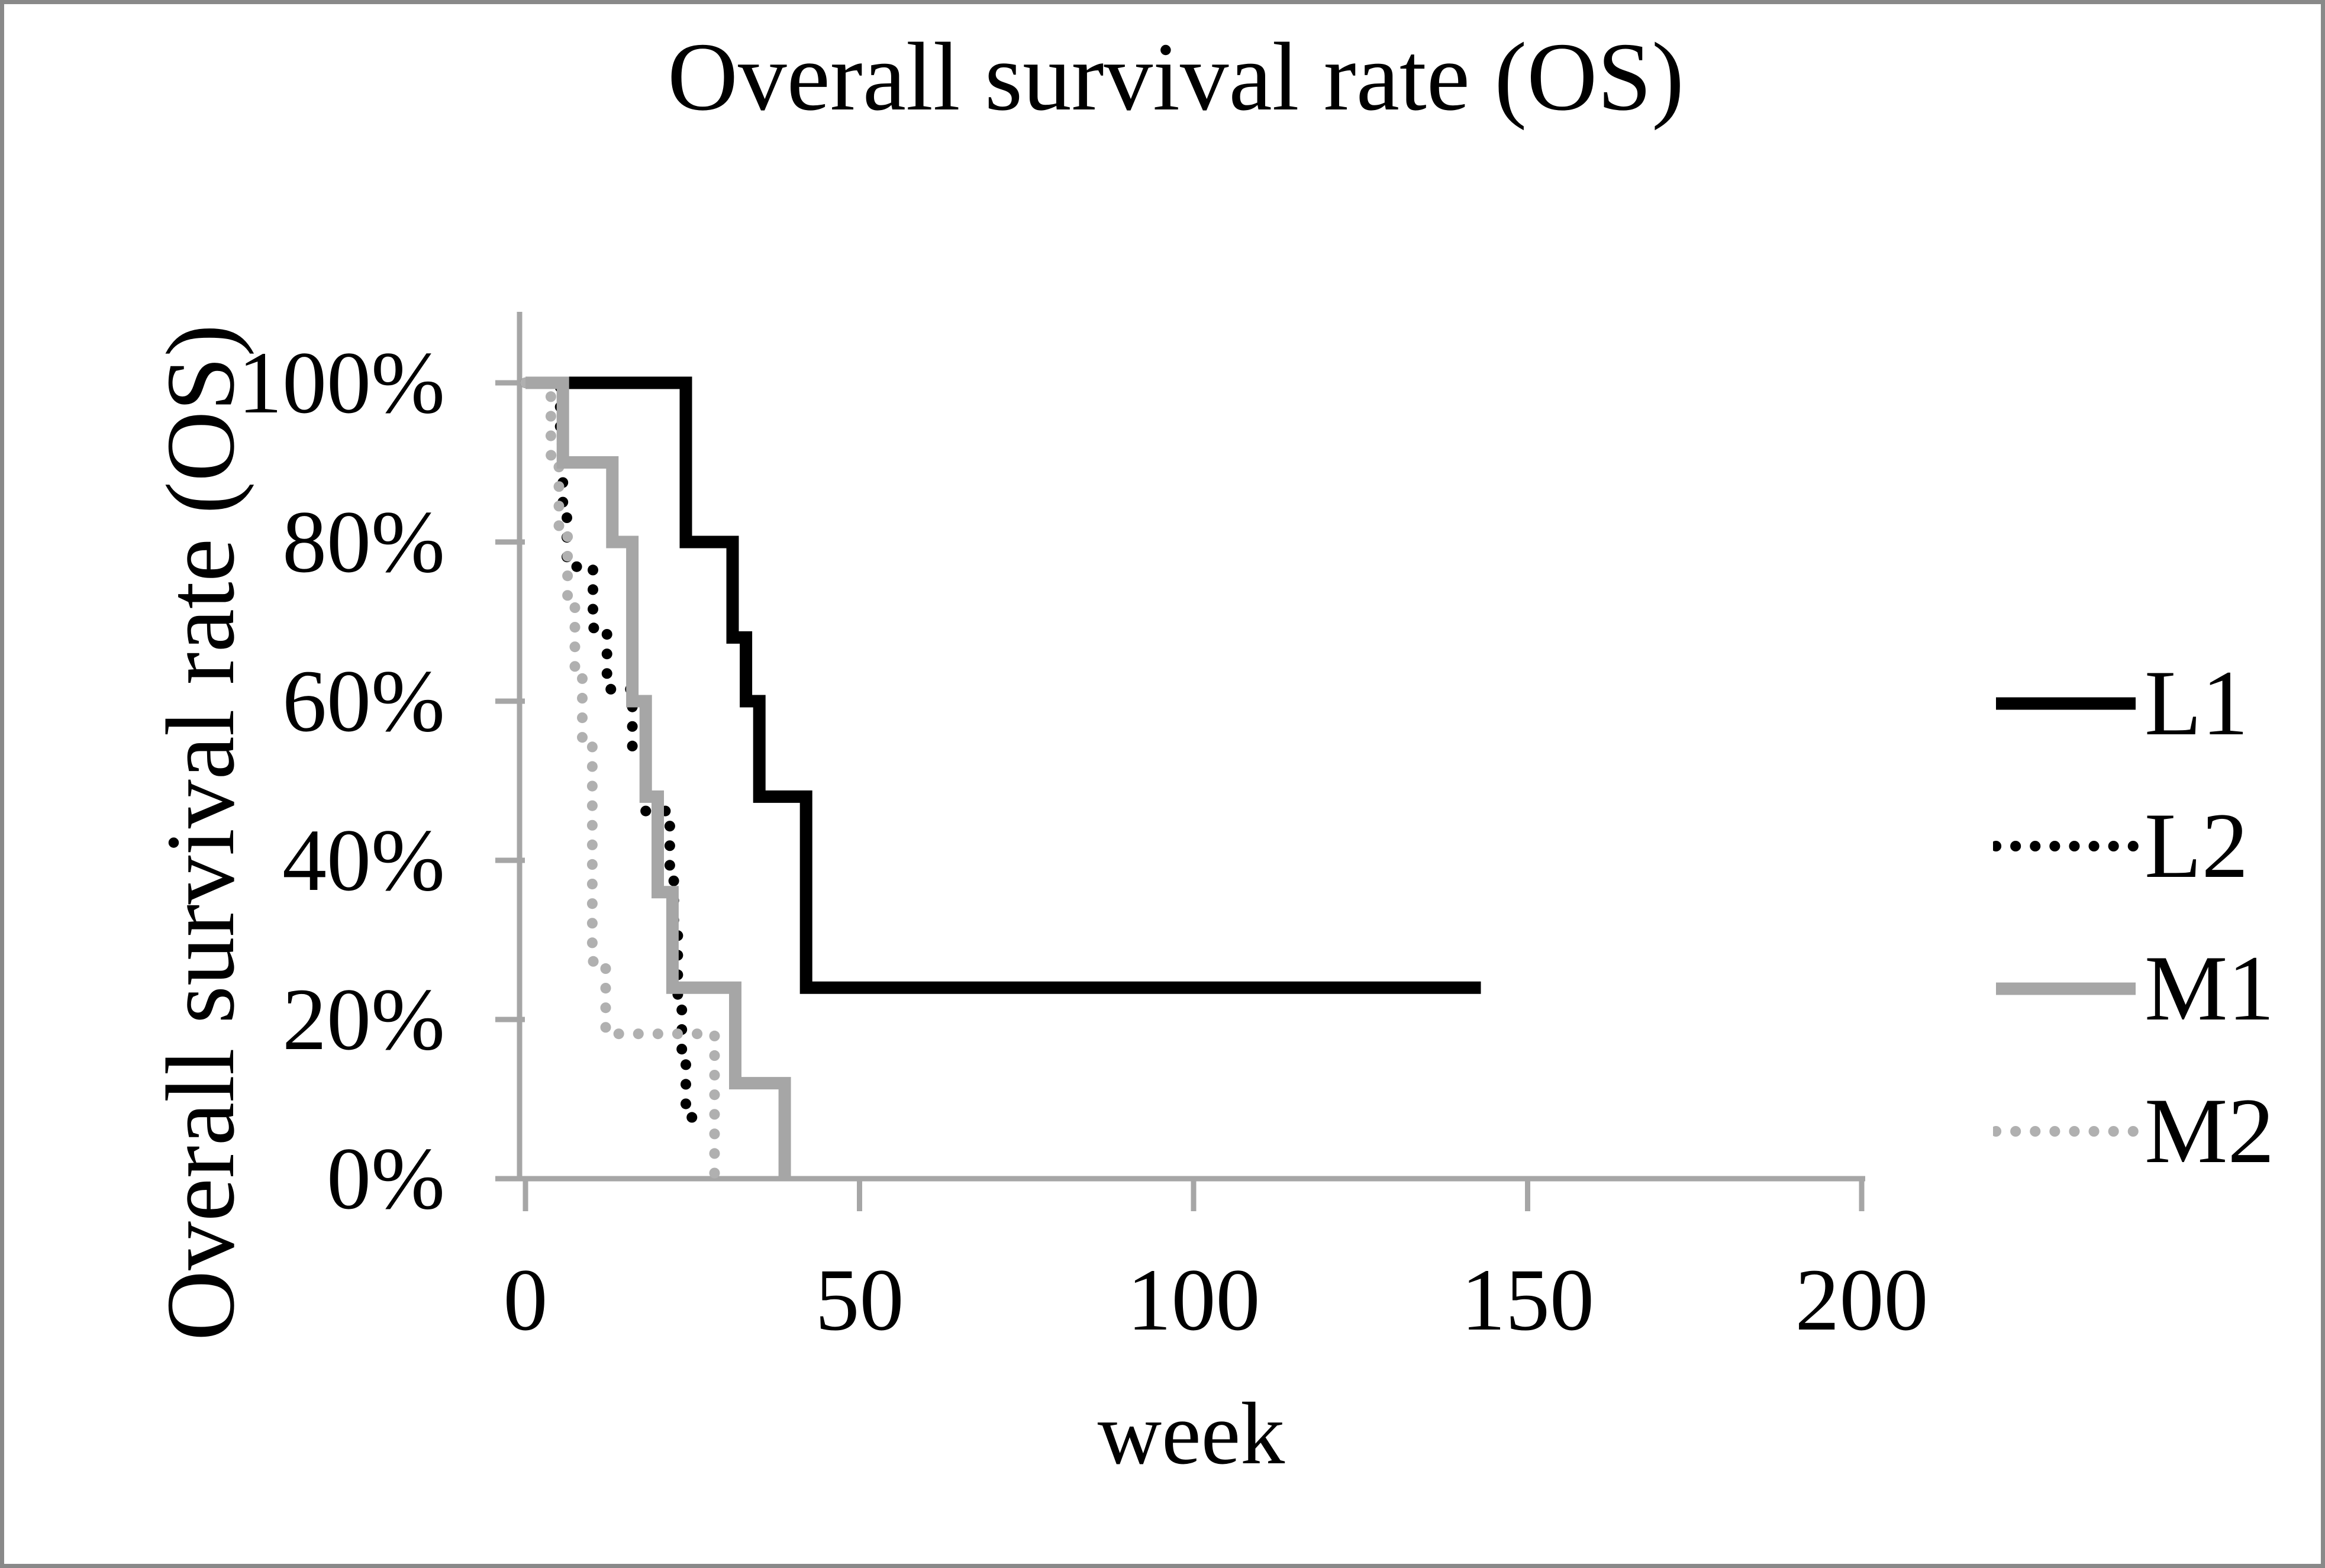  What do you see at coordinates (363, 1020) in the screenshot?
I see `y-tick-label-20: 20%` at bounding box center [363, 1020].